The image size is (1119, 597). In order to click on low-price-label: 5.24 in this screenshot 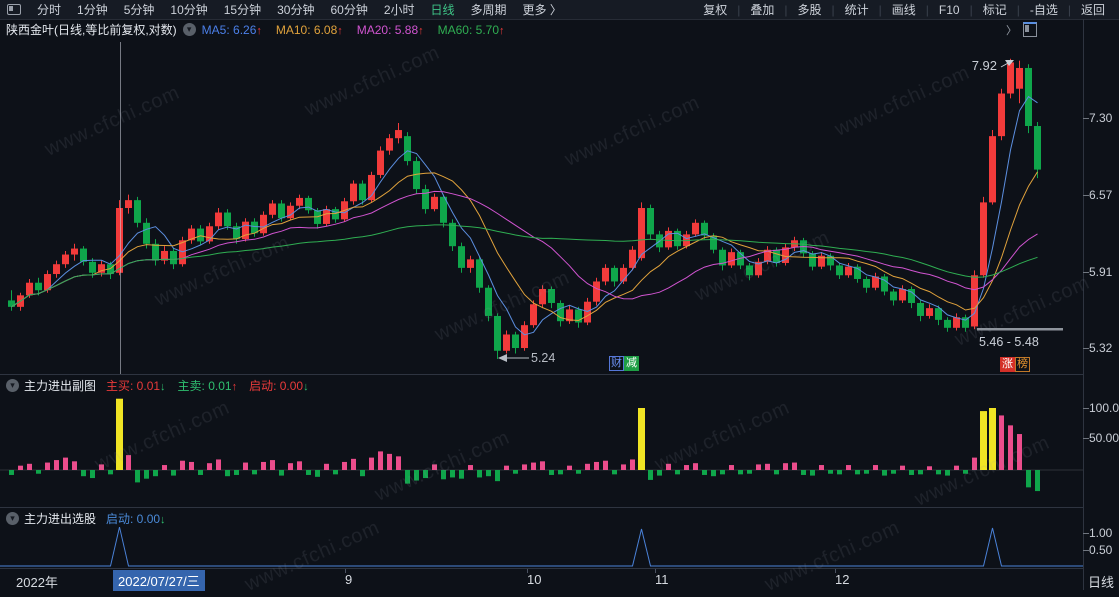, I will do `click(543, 358)`.